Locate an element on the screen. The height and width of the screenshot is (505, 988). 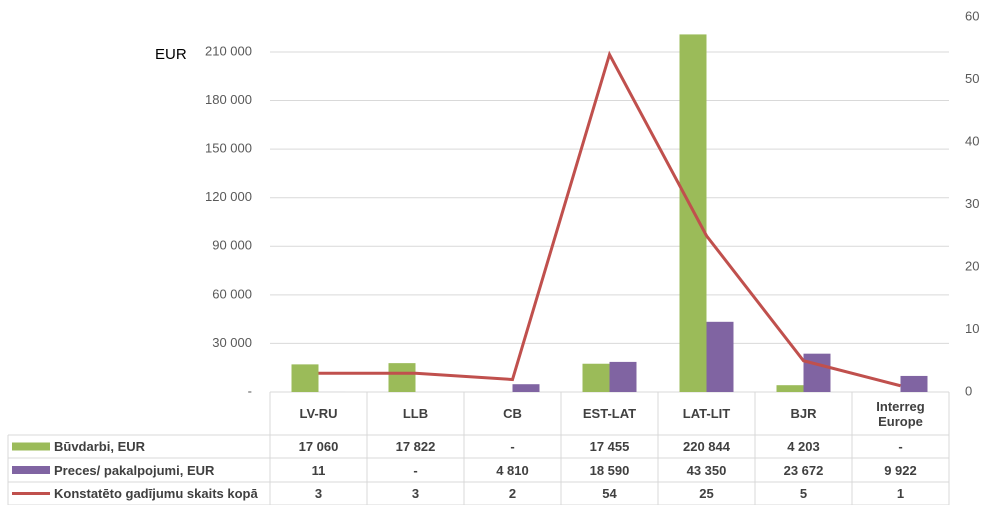
table-value: 220 844 is located at coordinates (706, 446).